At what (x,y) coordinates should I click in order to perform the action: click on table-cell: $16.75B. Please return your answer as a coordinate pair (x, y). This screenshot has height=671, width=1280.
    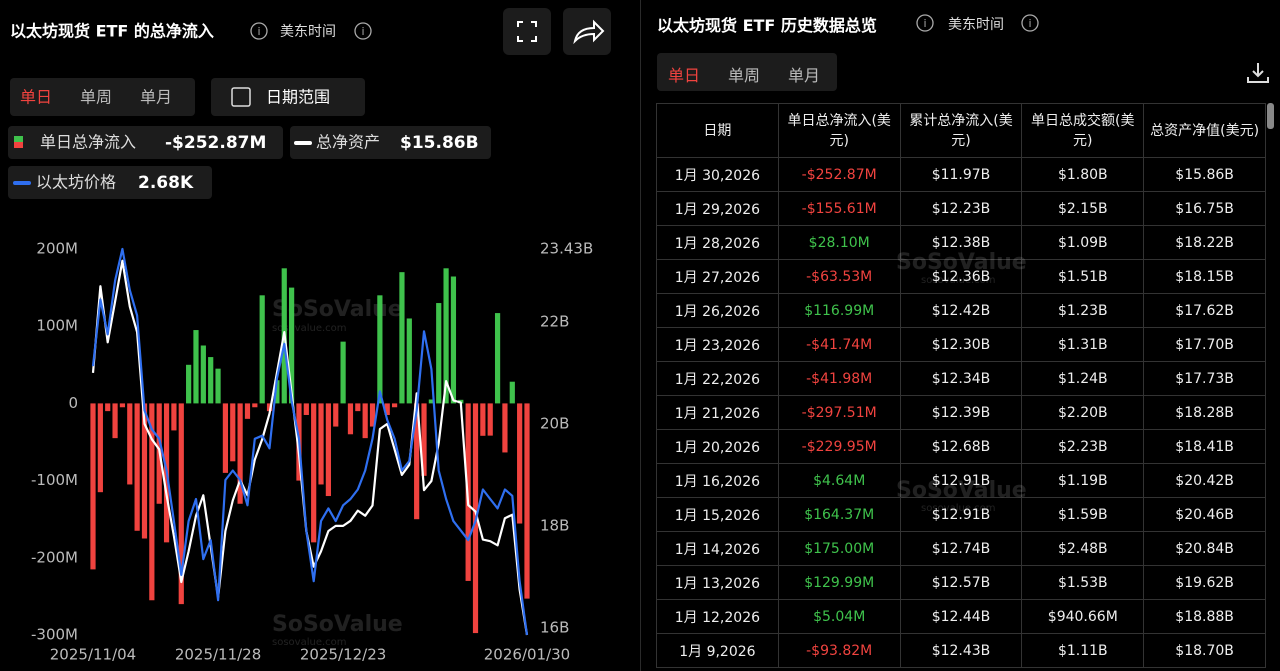
    Looking at the image, I should click on (1204, 208).